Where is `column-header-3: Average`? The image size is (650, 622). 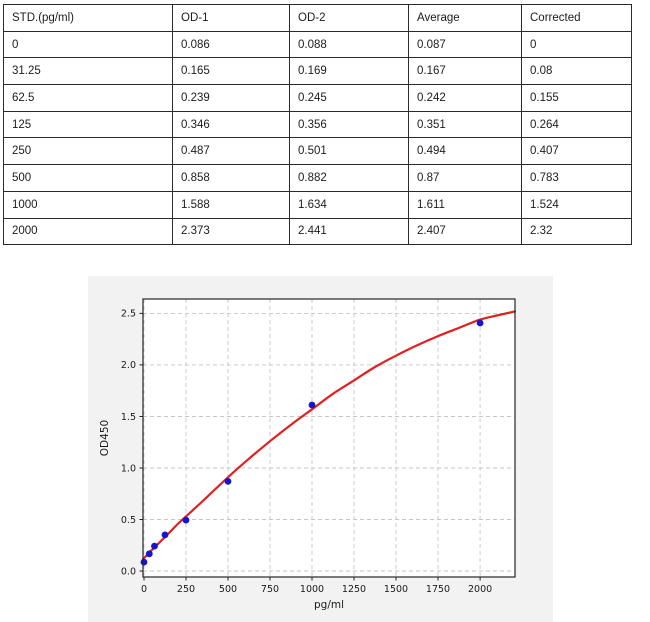
column-header-3: Average is located at coordinates (465, 18).